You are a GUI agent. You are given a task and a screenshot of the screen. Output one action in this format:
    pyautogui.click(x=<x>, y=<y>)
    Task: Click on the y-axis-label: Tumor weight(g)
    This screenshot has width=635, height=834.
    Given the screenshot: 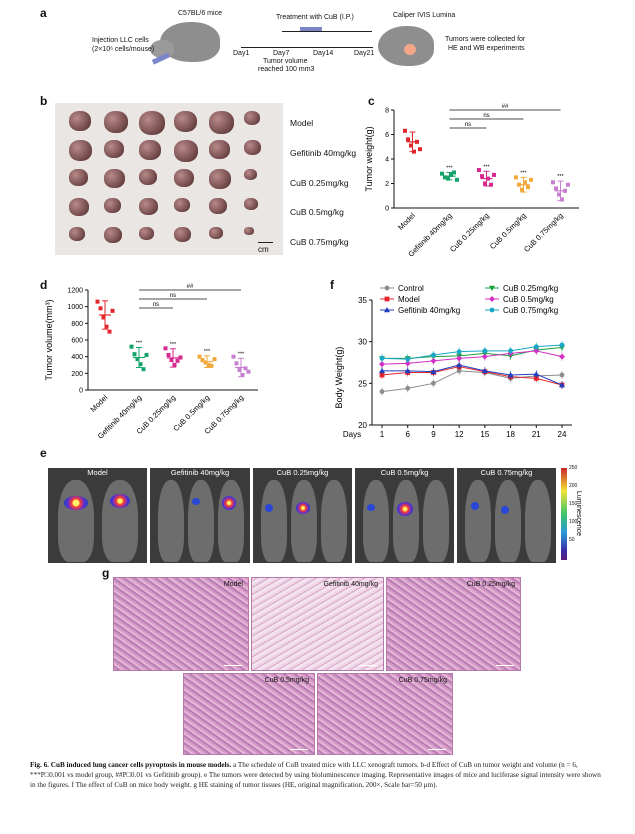 What is the action you would take?
    pyautogui.click(x=369, y=158)
    